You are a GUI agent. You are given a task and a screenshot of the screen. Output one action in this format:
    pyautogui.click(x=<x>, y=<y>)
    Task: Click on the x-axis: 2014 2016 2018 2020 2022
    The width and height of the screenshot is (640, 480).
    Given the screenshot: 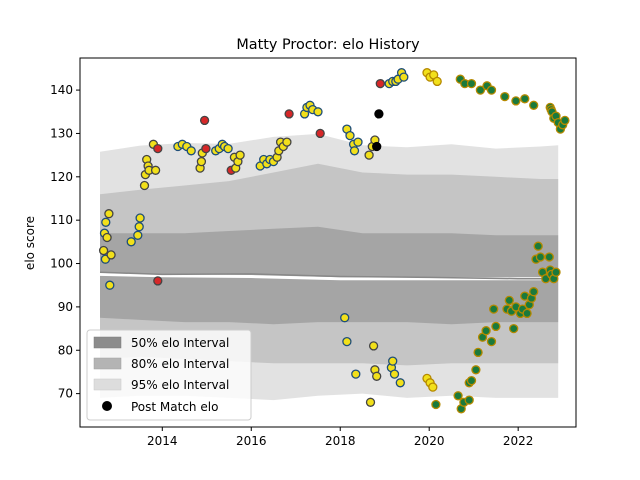 What is the action you would take?
    pyautogui.click(x=340, y=437)
    